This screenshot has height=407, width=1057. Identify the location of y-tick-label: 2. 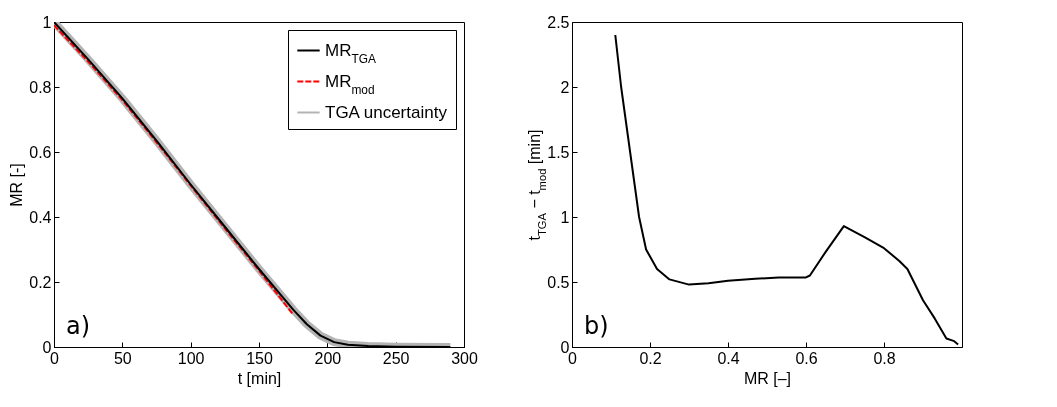
(565, 87).